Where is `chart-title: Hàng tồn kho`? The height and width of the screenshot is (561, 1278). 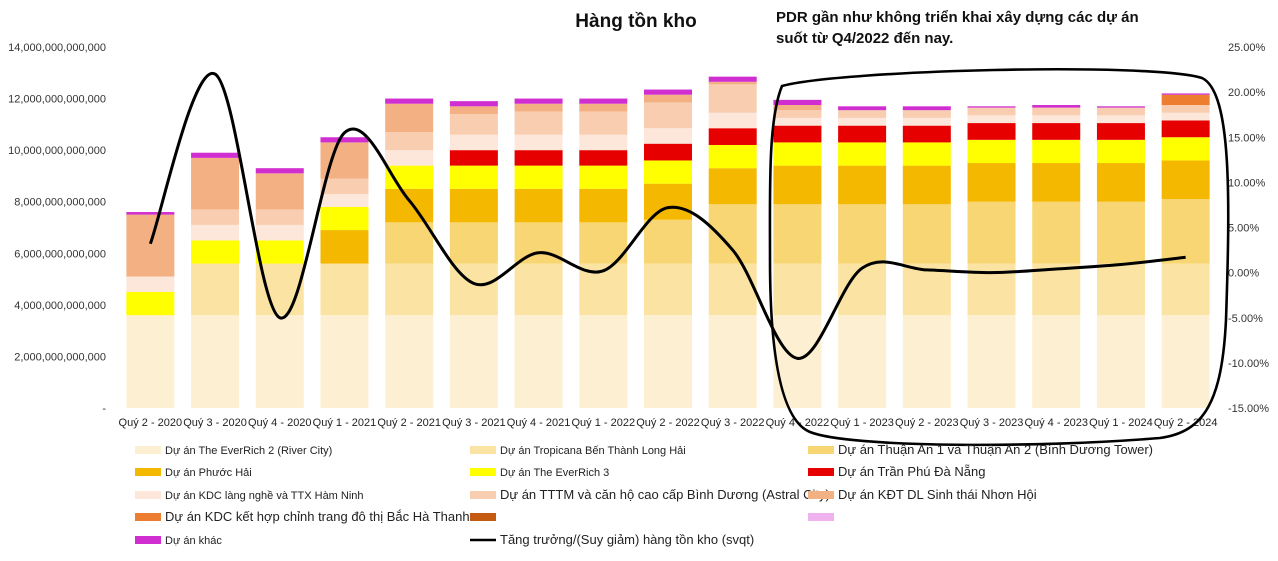
chart-title: Hàng tồn kho is located at coordinates (635, 21).